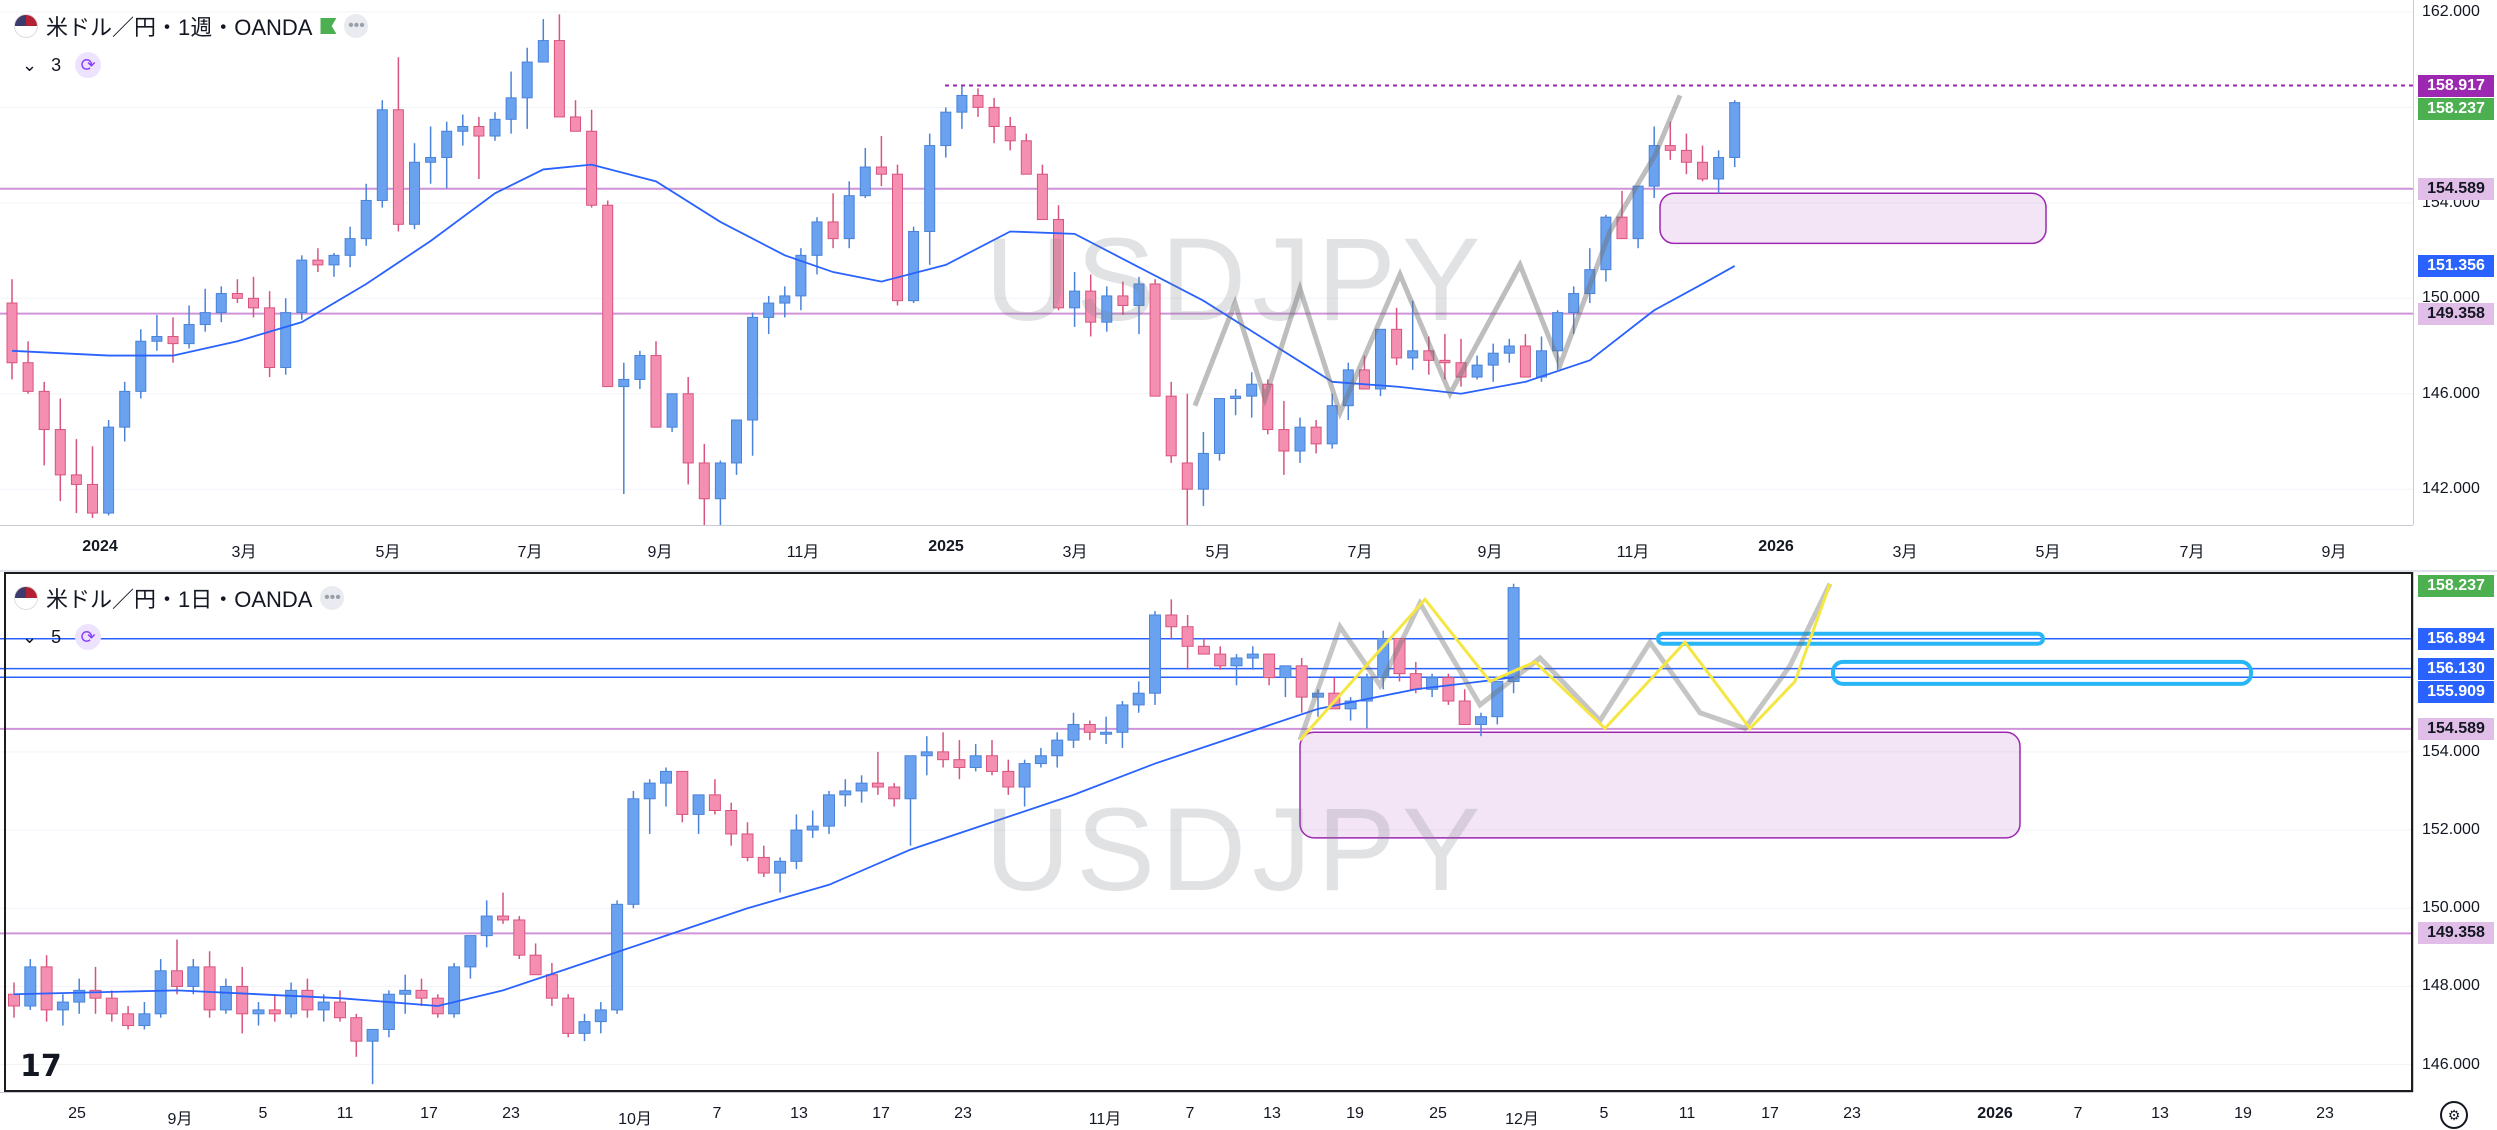 Image resolution: width=2497 pixels, height=1130 pixels. What do you see at coordinates (1190, 1113) in the screenshot?
I see `time-tick-label: 7` at bounding box center [1190, 1113].